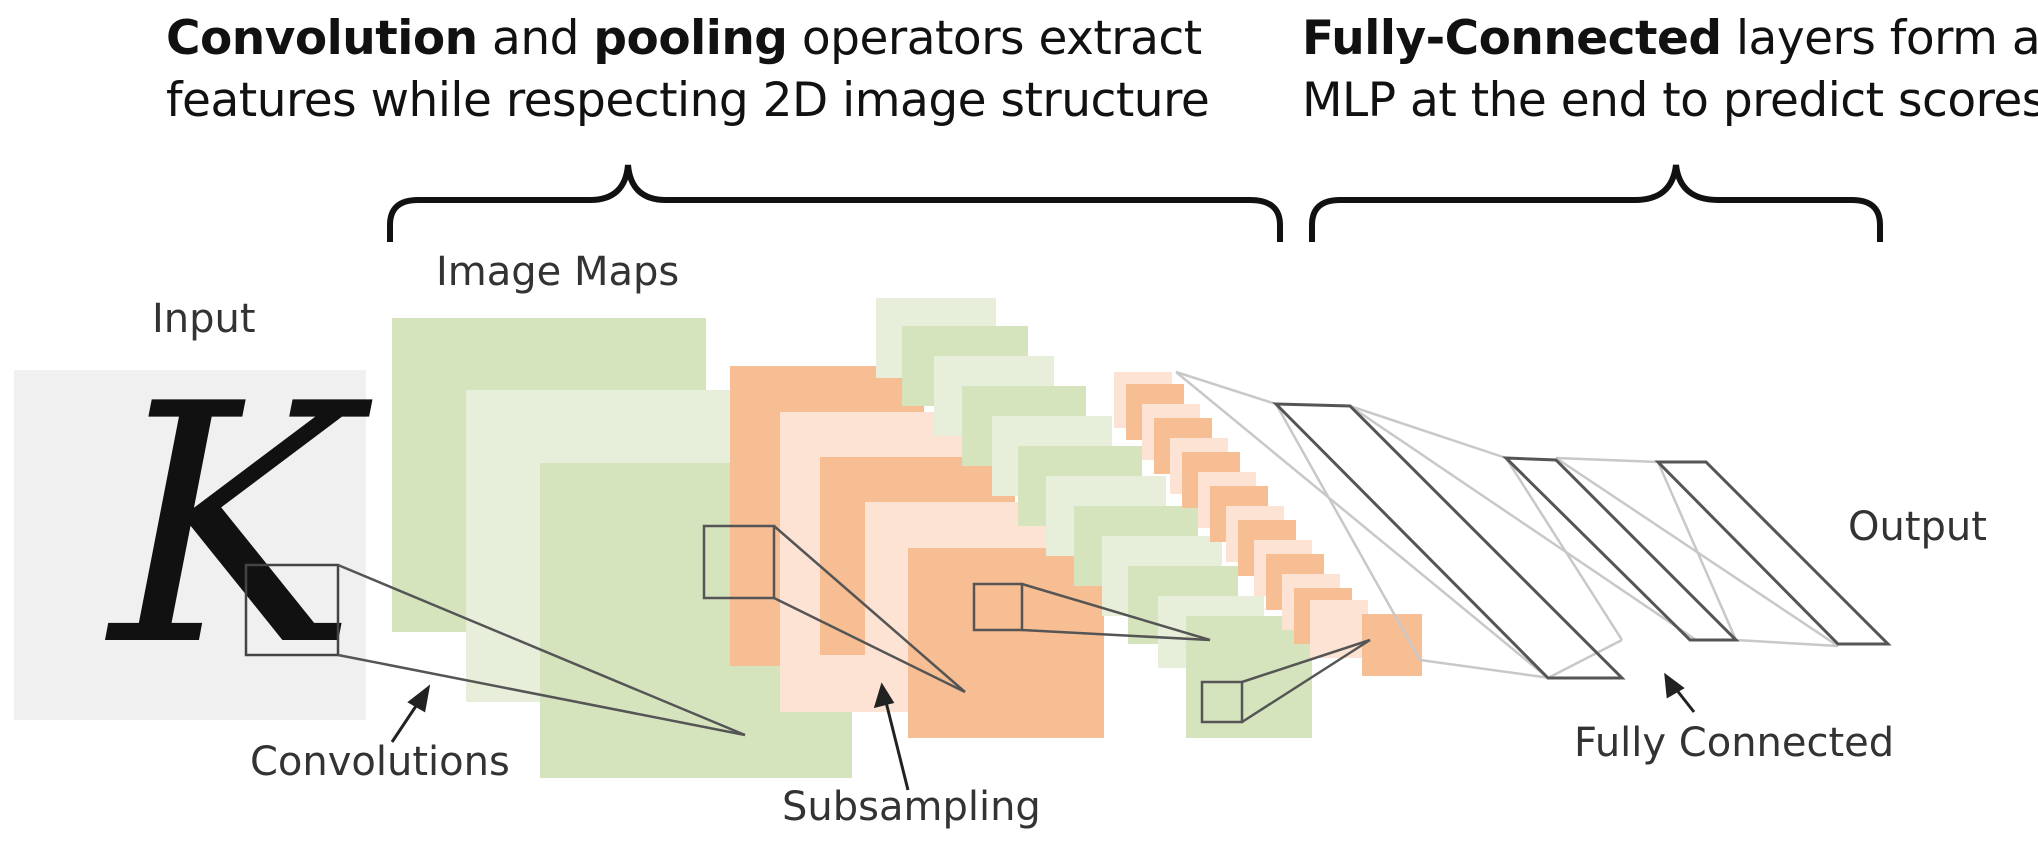 This screenshot has width=2038, height=844. Describe the element at coordinates (1268, 524) in the screenshot. I see `pool2-stack` at that location.